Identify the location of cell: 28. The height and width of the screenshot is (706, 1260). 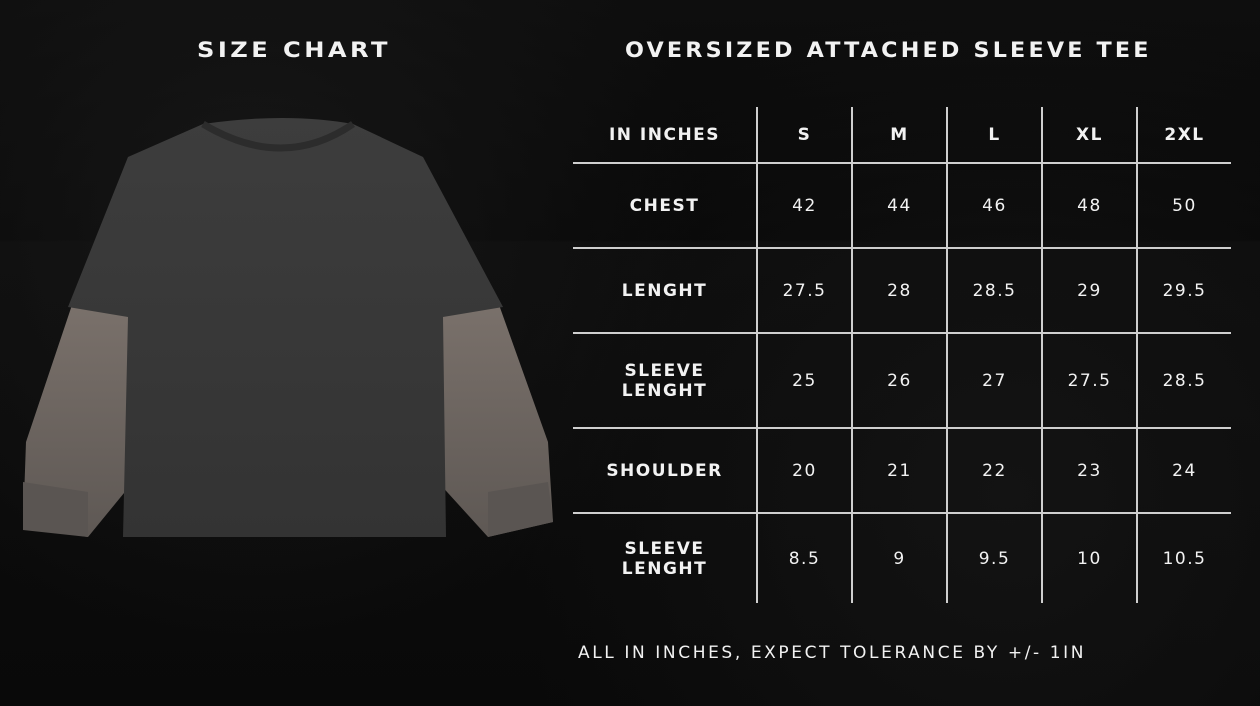
(899, 290).